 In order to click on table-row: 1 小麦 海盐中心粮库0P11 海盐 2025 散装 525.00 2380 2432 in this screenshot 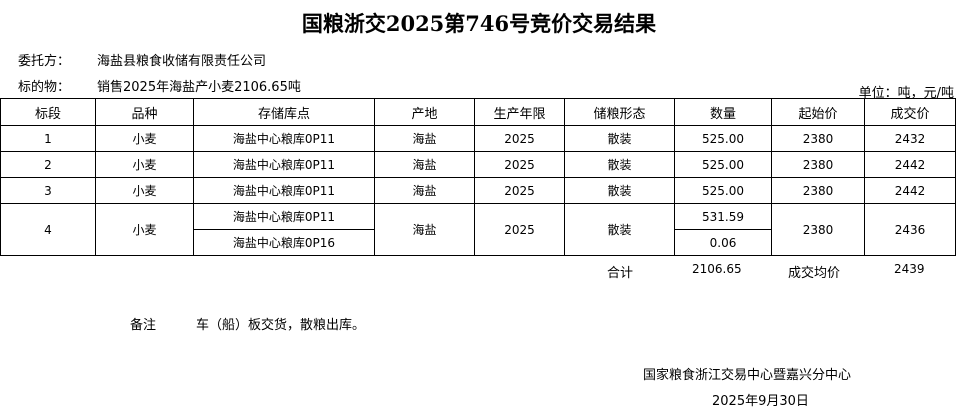, I will do `click(478, 138)`.